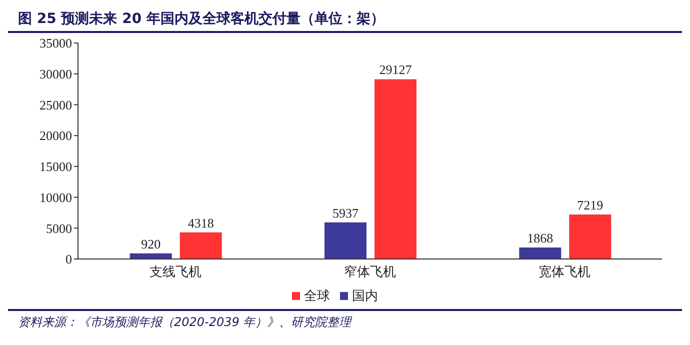 This screenshot has height=345, width=690. I want to click on y-tick-label: 35000, so click(56, 43).